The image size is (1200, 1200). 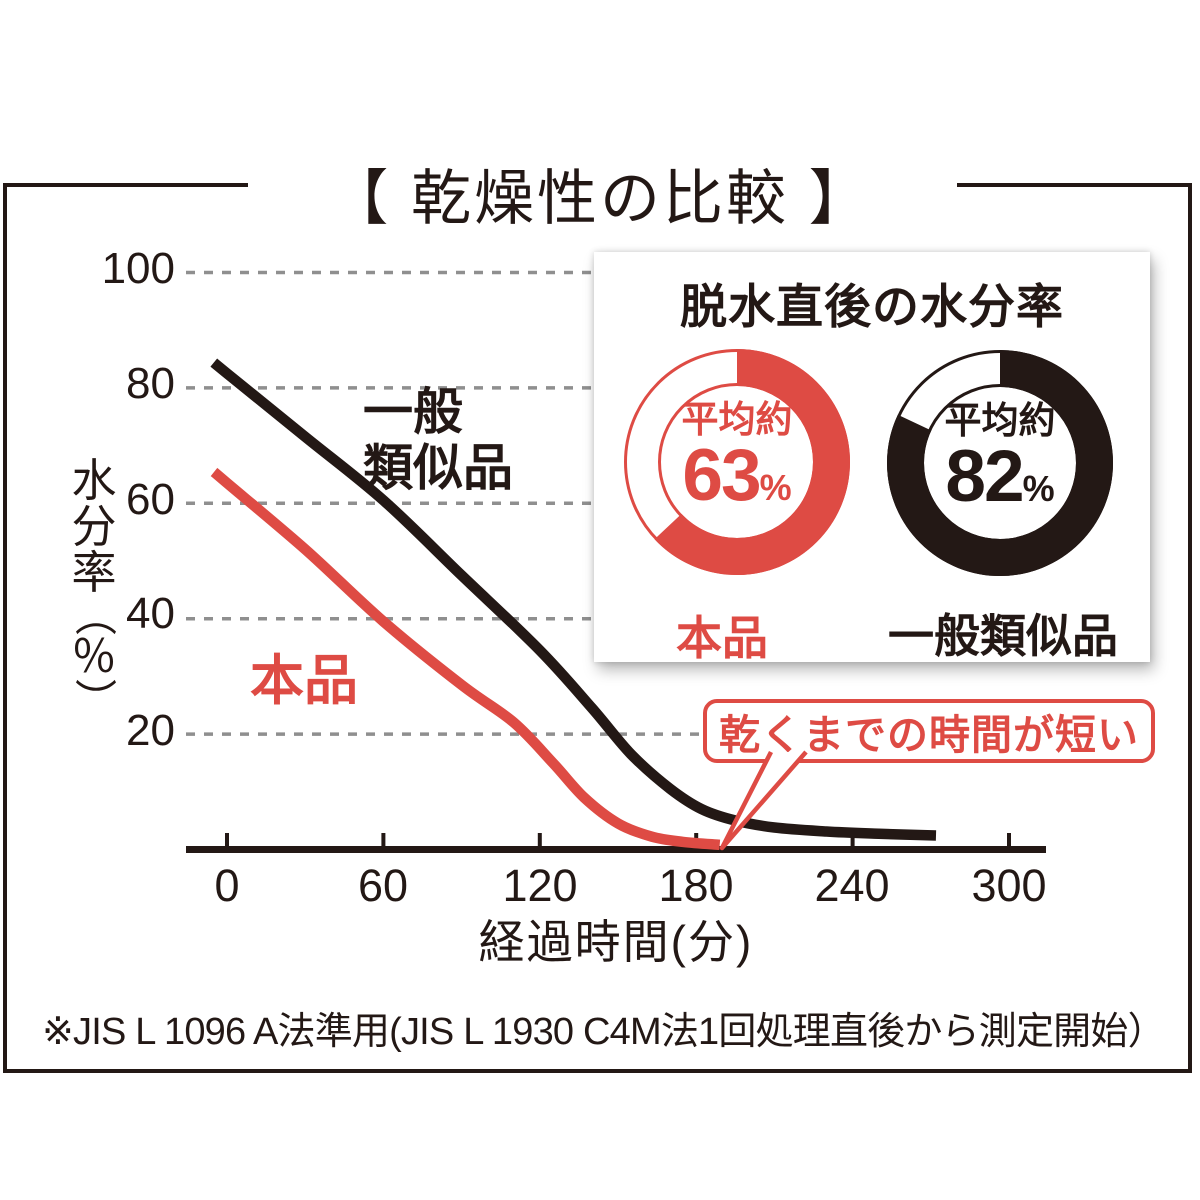 I want to click on series-label-generic-line1: 一般, so click(x=413, y=412).